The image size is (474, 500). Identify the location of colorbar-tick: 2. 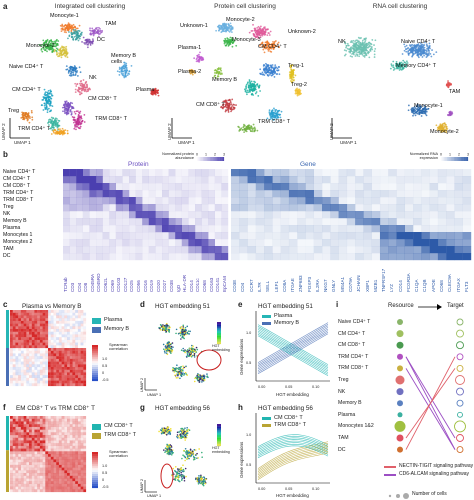
(215, 155).